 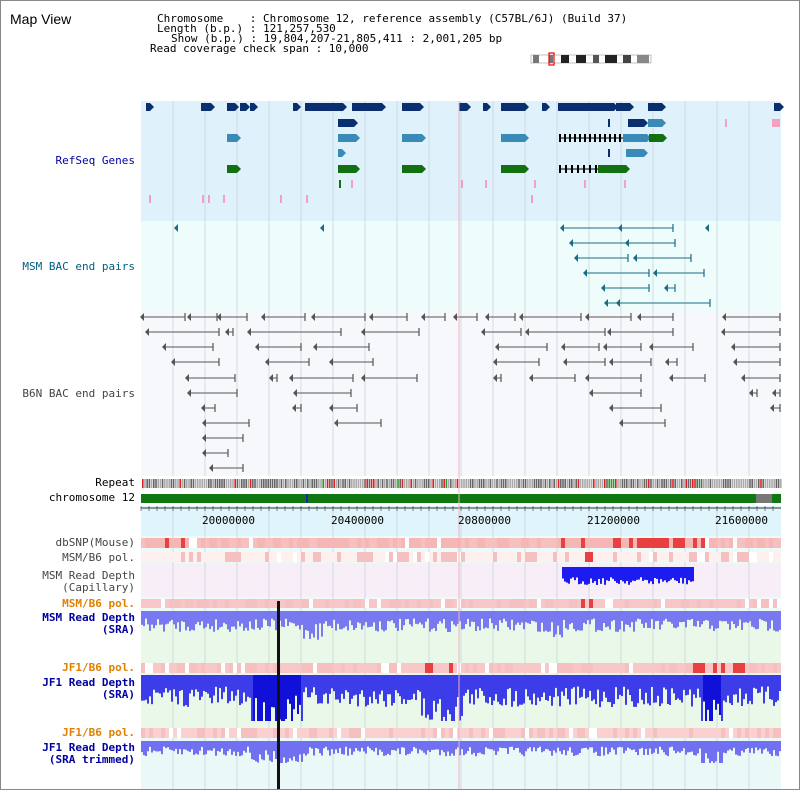 I want to click on track-label-msm-capillary-1: MSM Read Depth, so click(x=88, y=575).